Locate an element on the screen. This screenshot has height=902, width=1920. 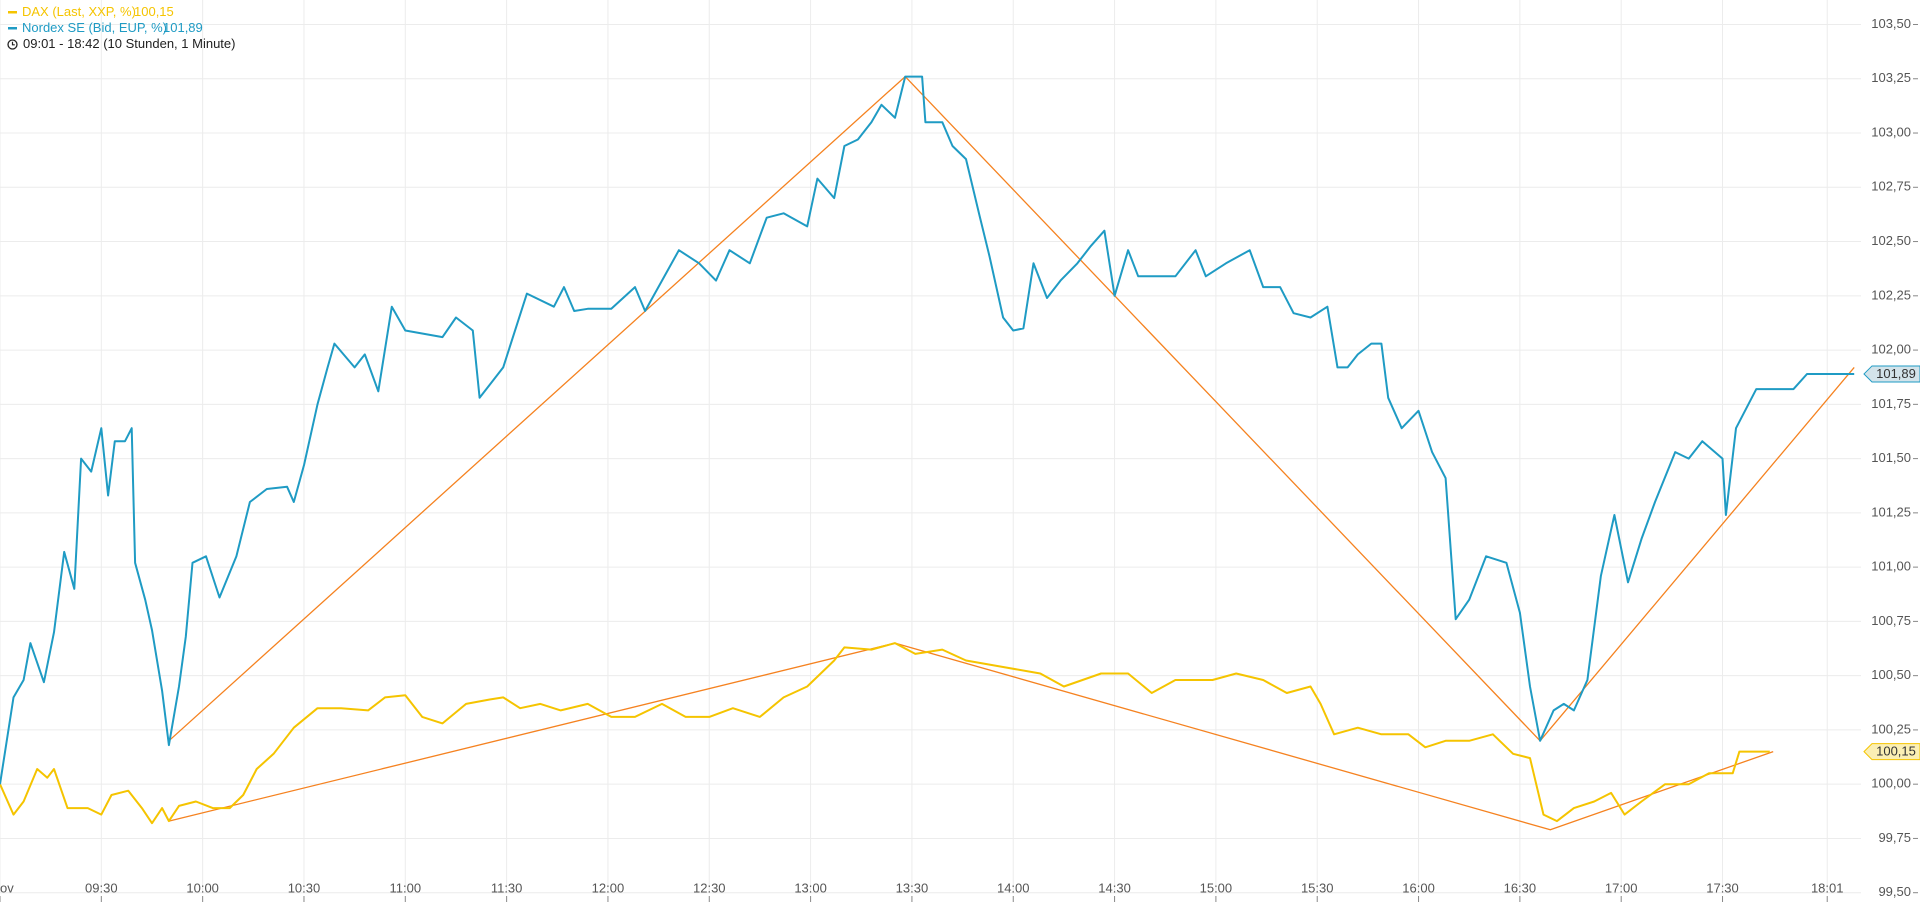
clock-hands is located at coordinates (13, 43).